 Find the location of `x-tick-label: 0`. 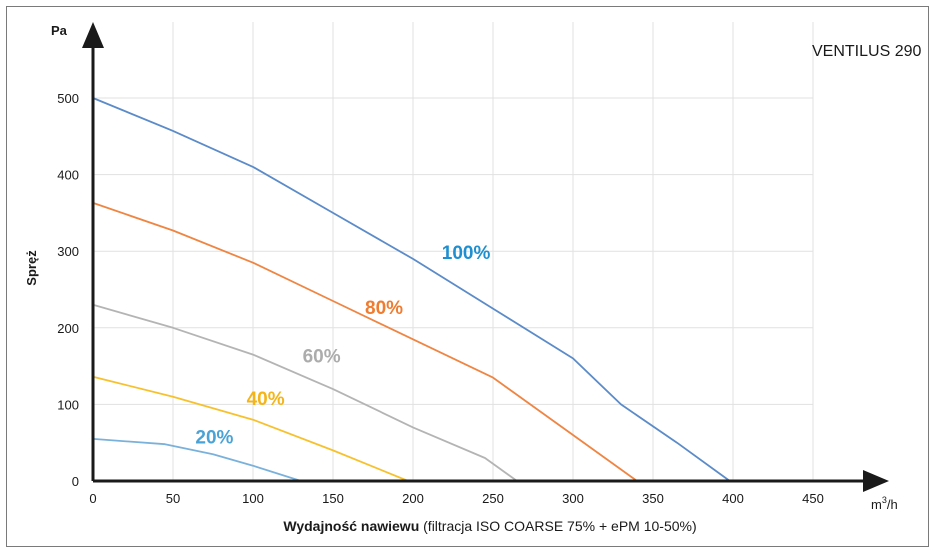

x-tick-label: 0 is located at coordinates (92, 498).